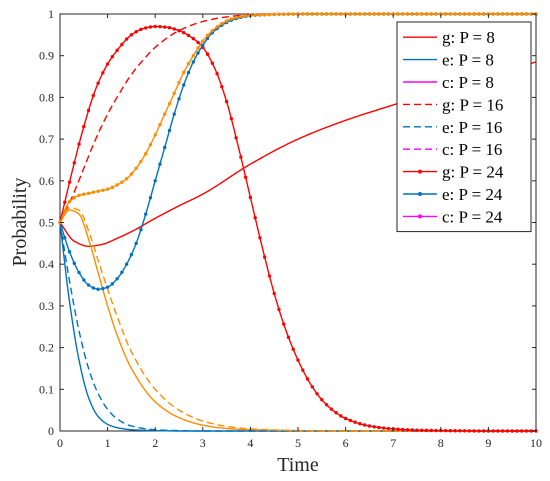 This screenshot has height=481, width=550. What do you see at coordinates (46, 223) in the screenshot?
I see `y-tick-label: 0.5` at bounding box center [46, 223].